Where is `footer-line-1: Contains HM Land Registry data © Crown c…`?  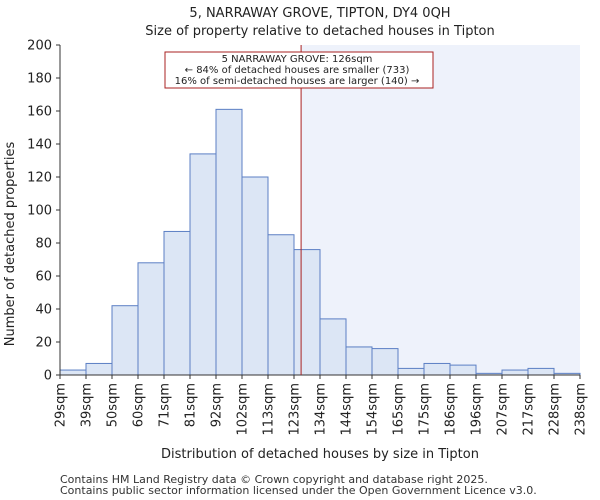 footer-line-1: Contains HM Land Registry data © Crown c… is located at coordinates (274, 479).